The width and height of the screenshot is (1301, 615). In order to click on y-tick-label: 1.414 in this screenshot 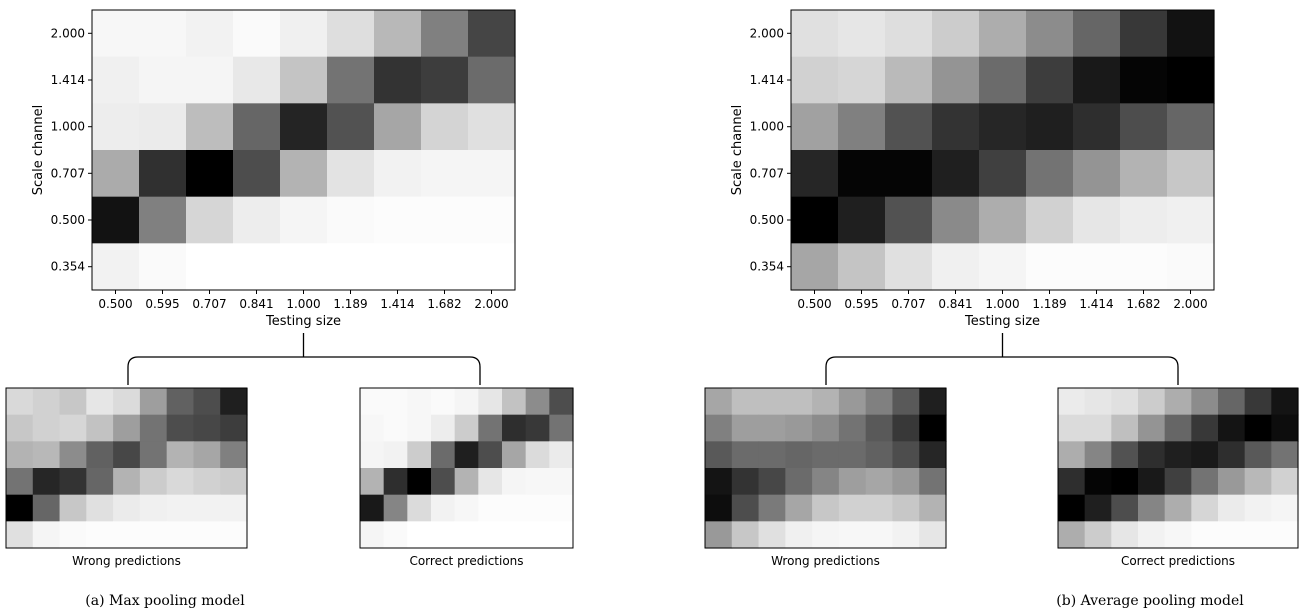, I will do `click(68, 80)`.